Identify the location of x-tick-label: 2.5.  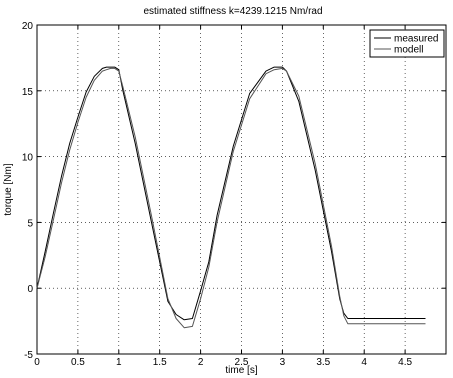
(242, 362).